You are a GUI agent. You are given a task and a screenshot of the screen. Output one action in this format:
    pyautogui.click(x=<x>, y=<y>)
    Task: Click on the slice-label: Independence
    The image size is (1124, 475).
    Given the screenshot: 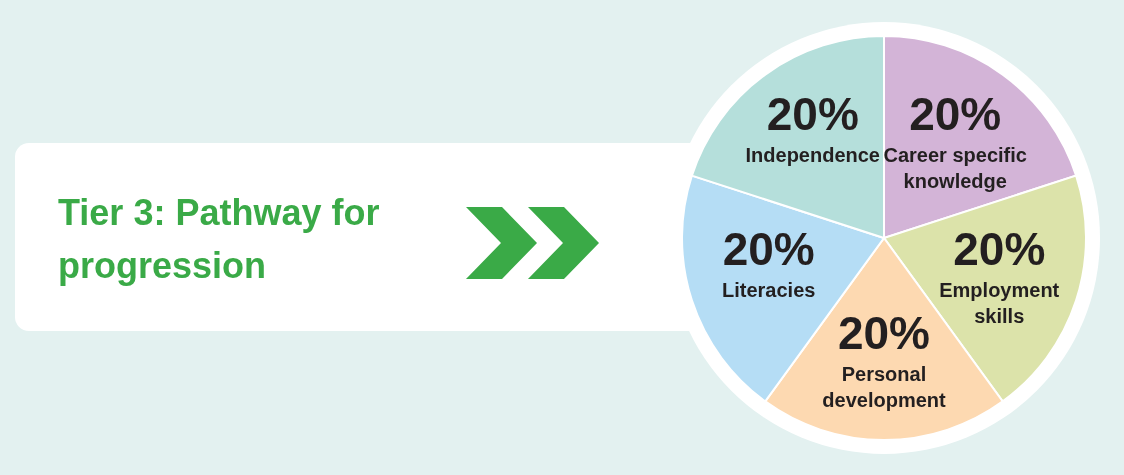 What is the action you would take?
    pyautogui.click(x=812, y=154)
    